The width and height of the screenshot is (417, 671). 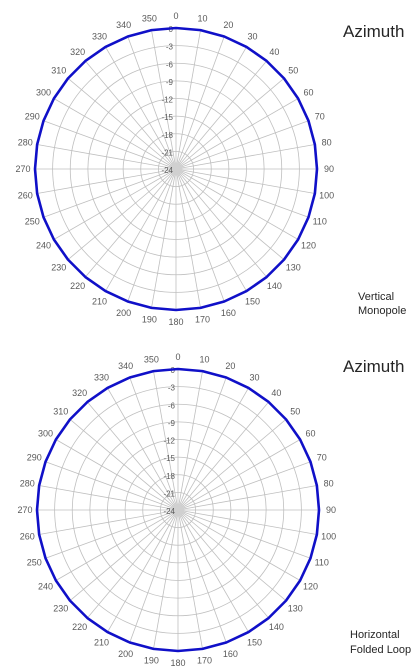 What do you see at coordinates (58, 71) in the screenshot?
I see `angle-tick-label: 310` at bounding box center [58, 71].